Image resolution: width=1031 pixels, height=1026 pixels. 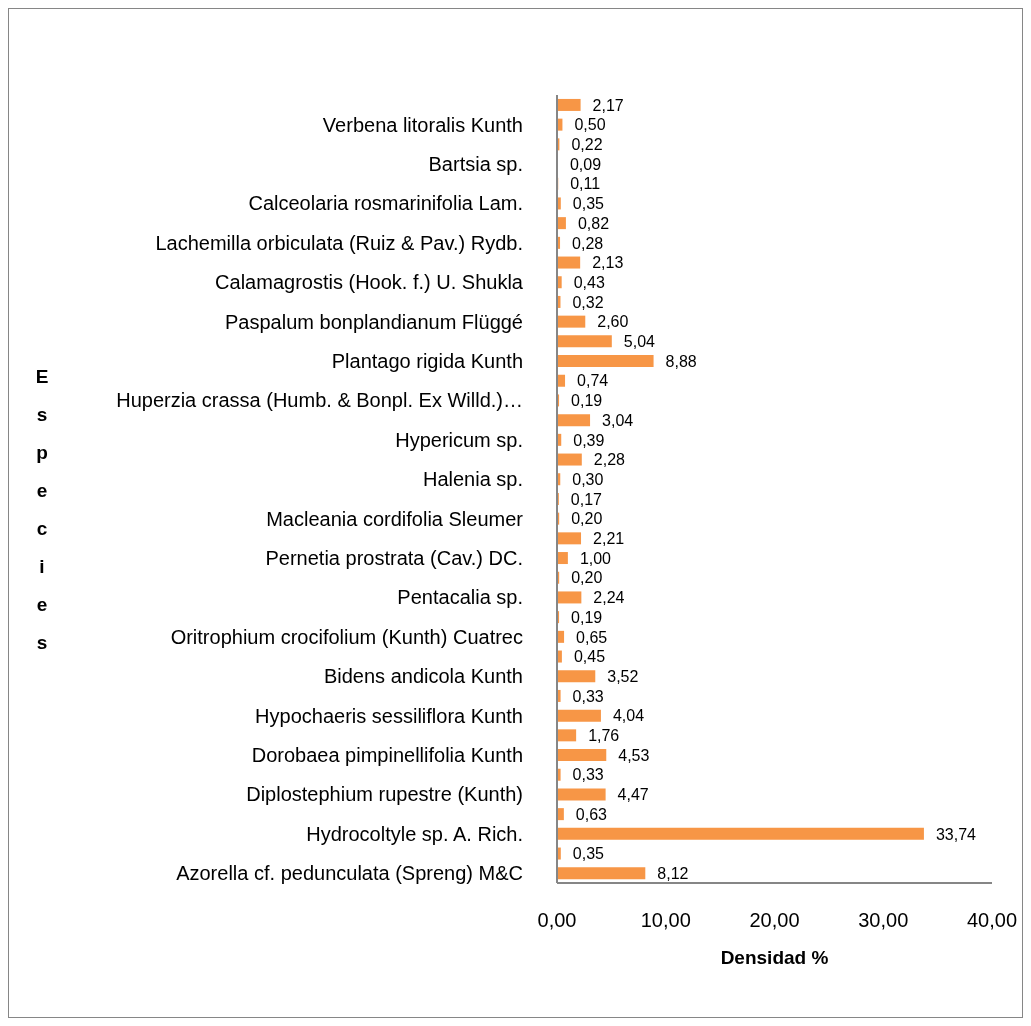 I want to click on data-label: 2,24, so click(x=609, y=598).